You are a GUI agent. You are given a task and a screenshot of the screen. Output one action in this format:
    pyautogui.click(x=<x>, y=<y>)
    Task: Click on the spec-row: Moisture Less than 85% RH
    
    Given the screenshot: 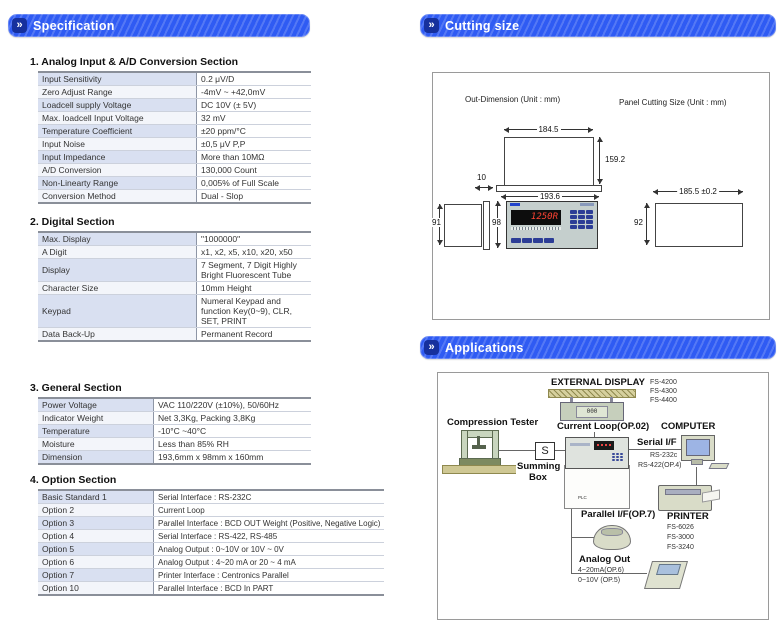 What is the action you would take?
    pyautogui.click(x=174, y=444)
    